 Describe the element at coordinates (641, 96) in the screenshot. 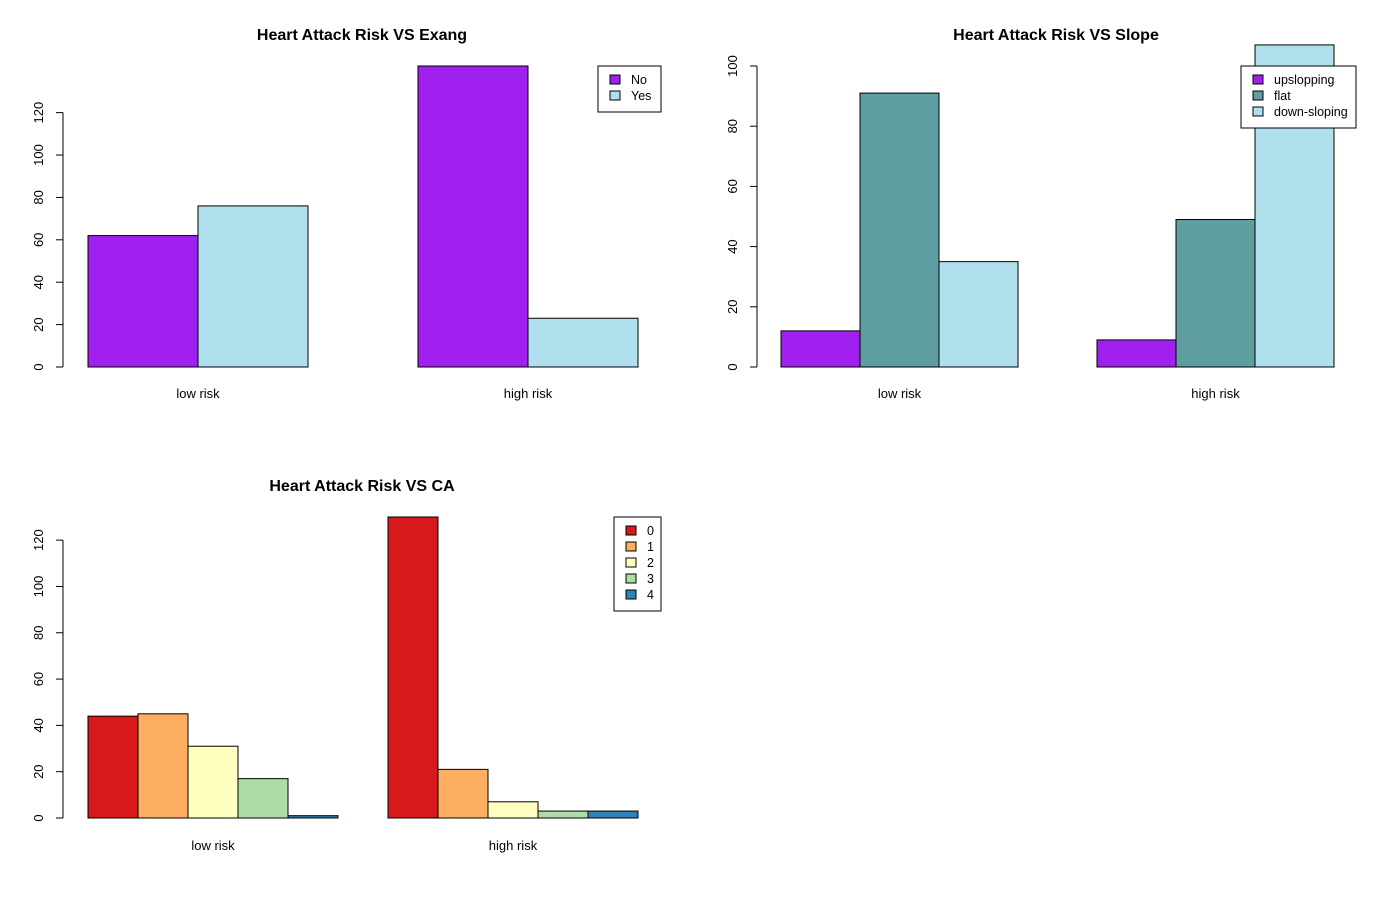

I see `legend-label: Yes` at that location.